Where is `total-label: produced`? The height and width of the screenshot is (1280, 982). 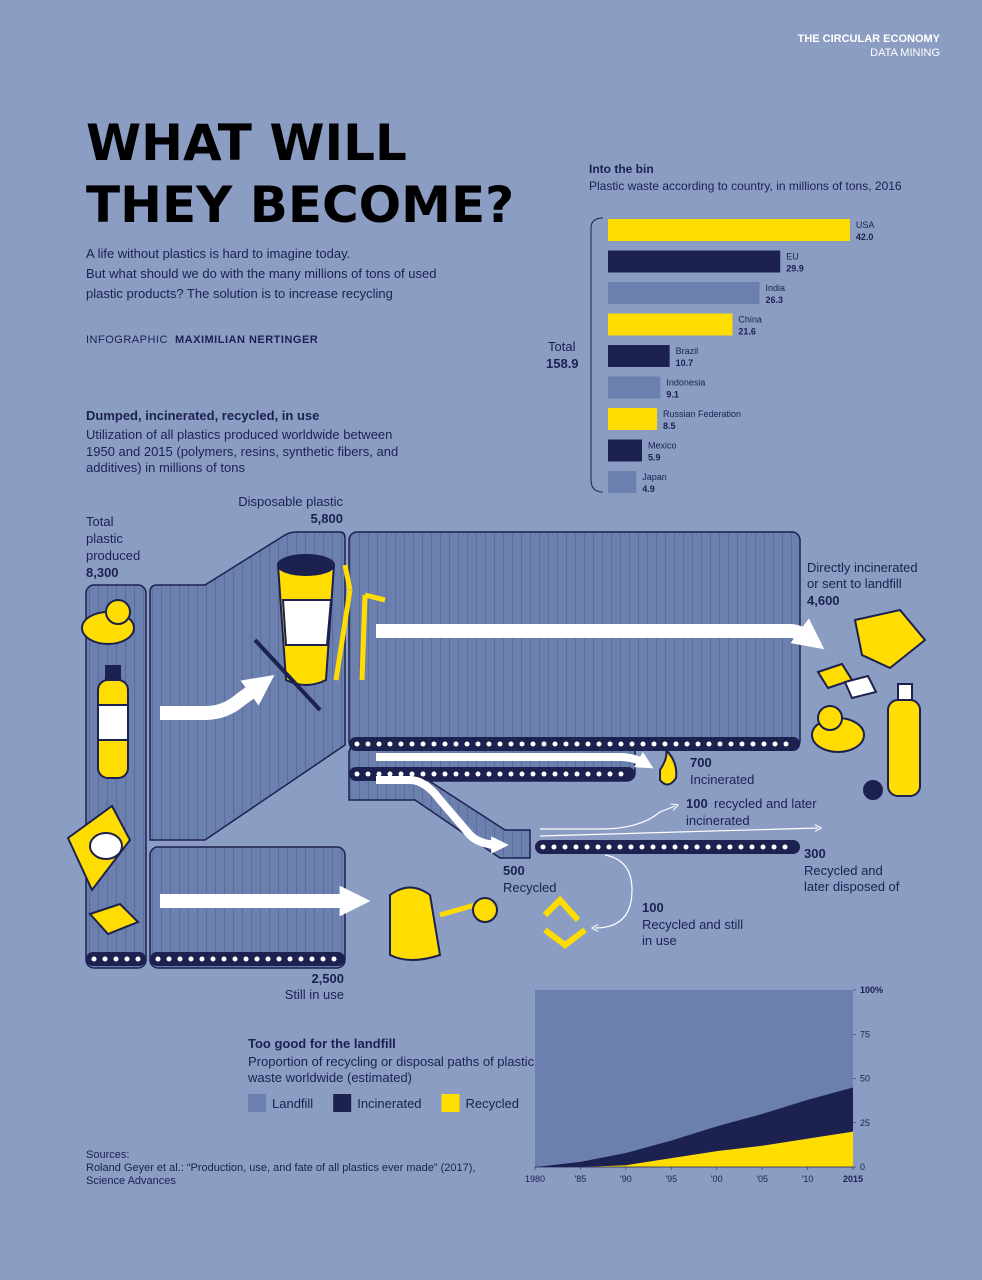 total-label: produced is located at coordinates (113, 555).